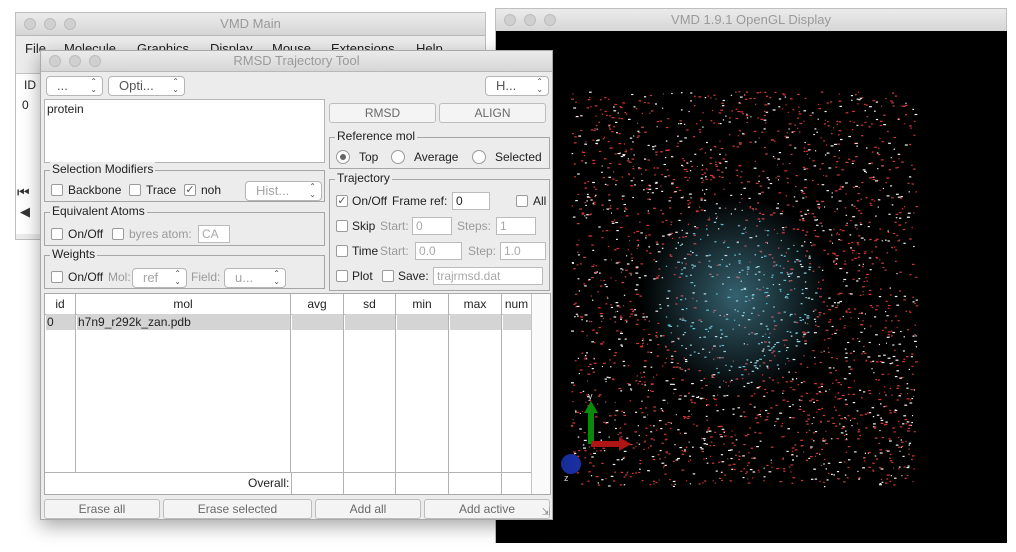  What do you see at coordinates (50, 322) in the screenshot?
I see `row-id: 0` at bounding box center [50, 322].